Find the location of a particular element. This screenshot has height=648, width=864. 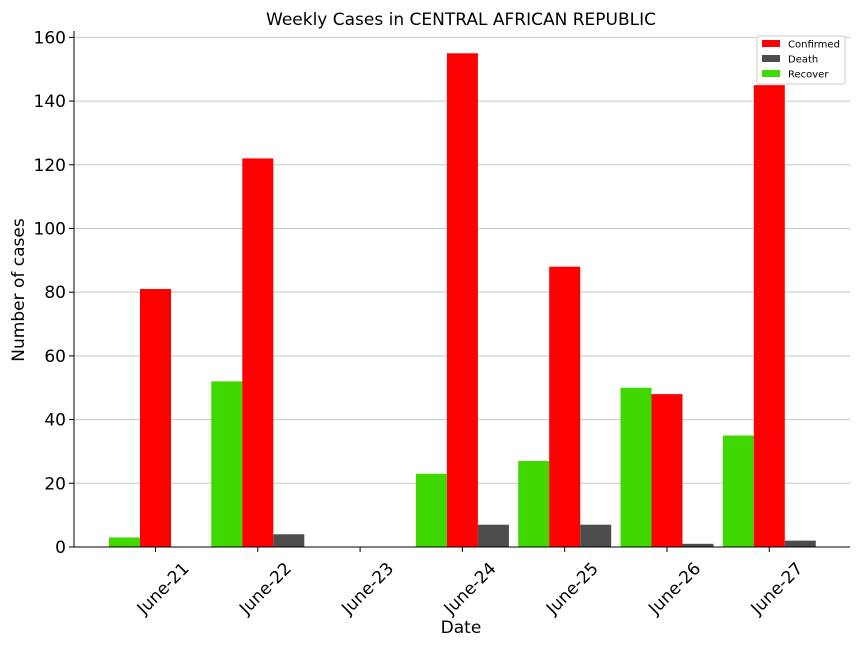

x-tick-label: June-21 is located at coordinates (163, 589).